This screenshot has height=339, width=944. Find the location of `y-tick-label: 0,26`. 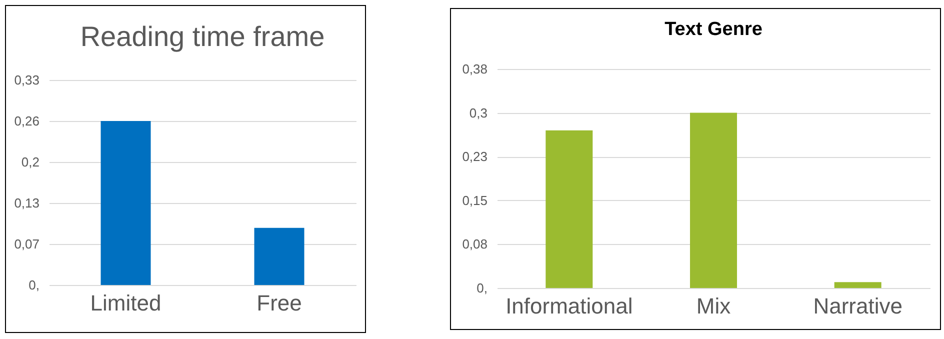

y-tick-label: 0,26 is located at coordinates (27, 121).